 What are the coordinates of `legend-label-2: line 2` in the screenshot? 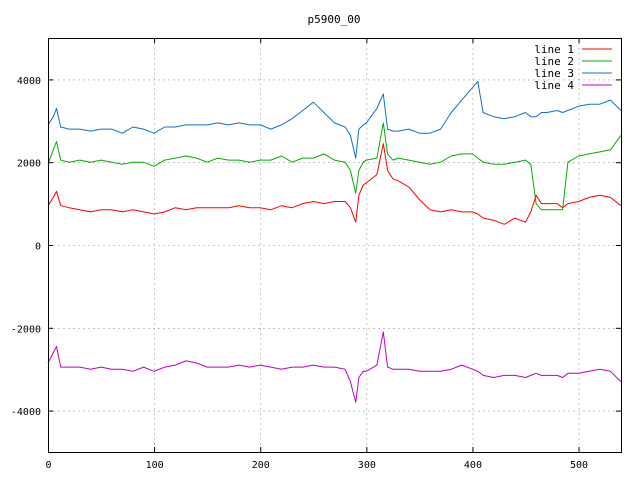 It's located at (554, 61).